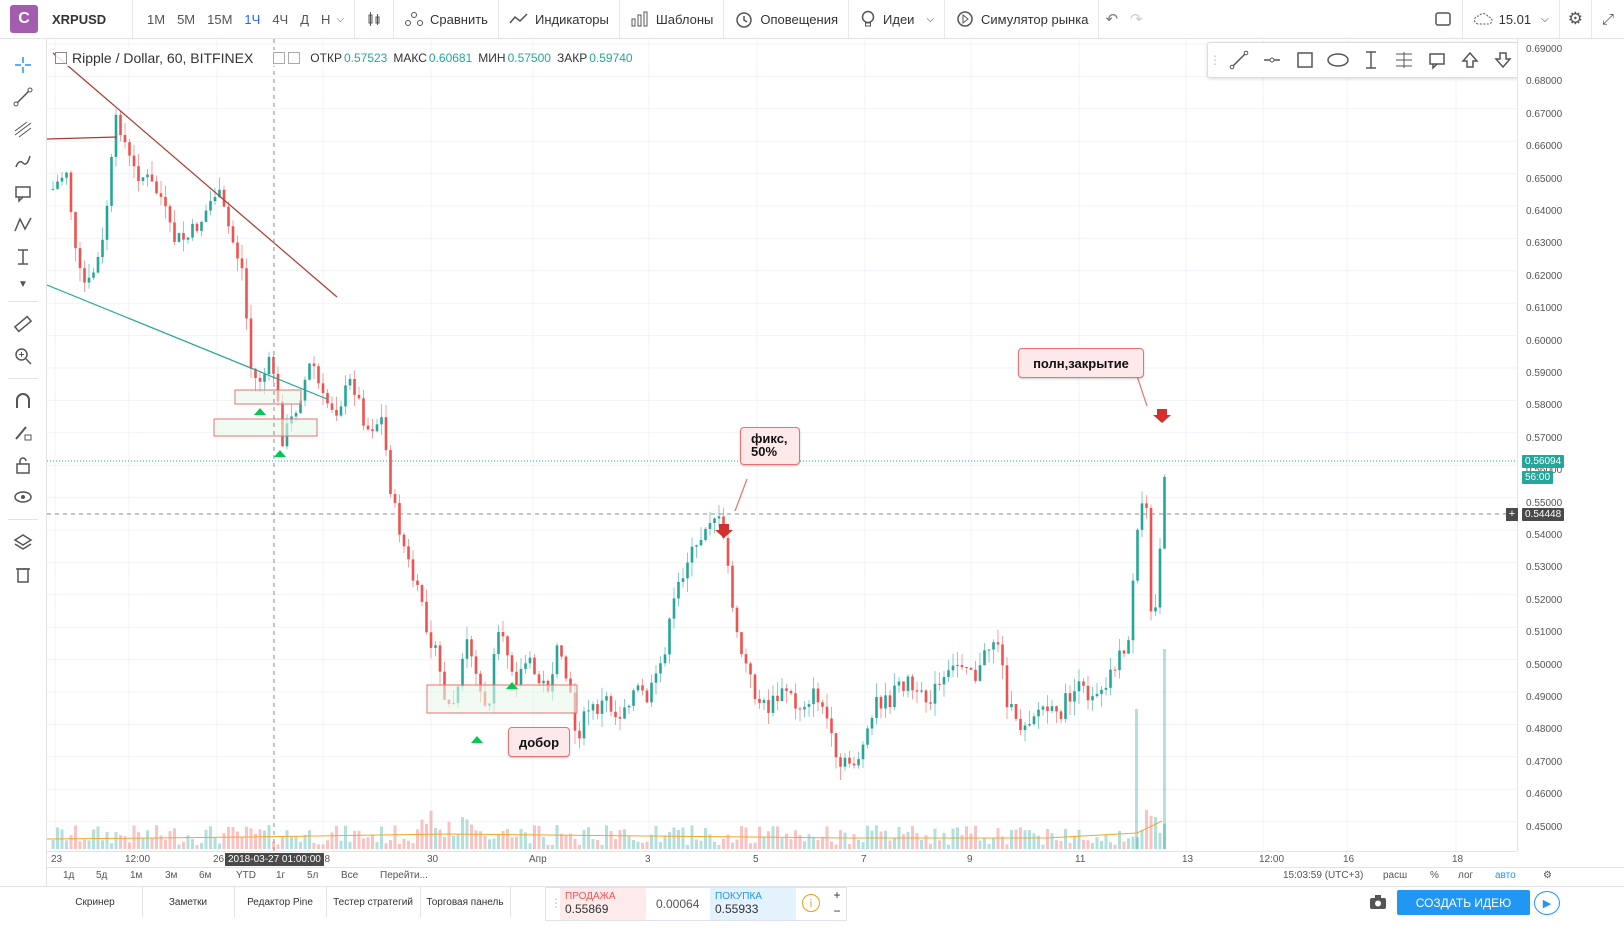  Describe the element at coordinates (1608, 19) in the screenshot. I see `expand-button: ⤢` at that location.